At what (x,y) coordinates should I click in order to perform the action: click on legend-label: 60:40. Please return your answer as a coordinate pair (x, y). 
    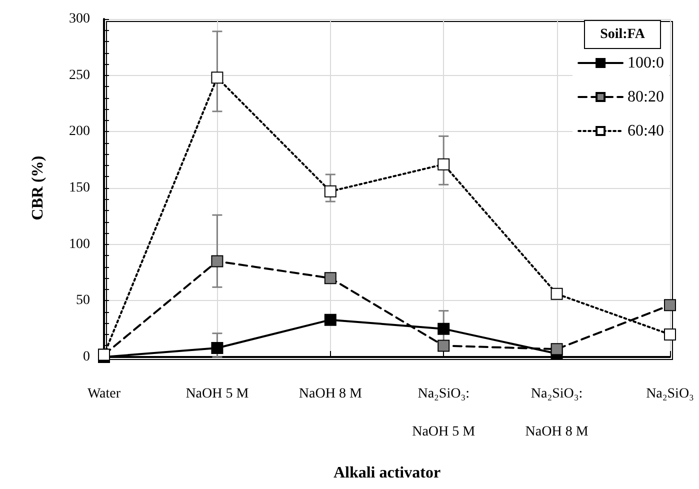
    Looking at the image, I should click on (646, 131).